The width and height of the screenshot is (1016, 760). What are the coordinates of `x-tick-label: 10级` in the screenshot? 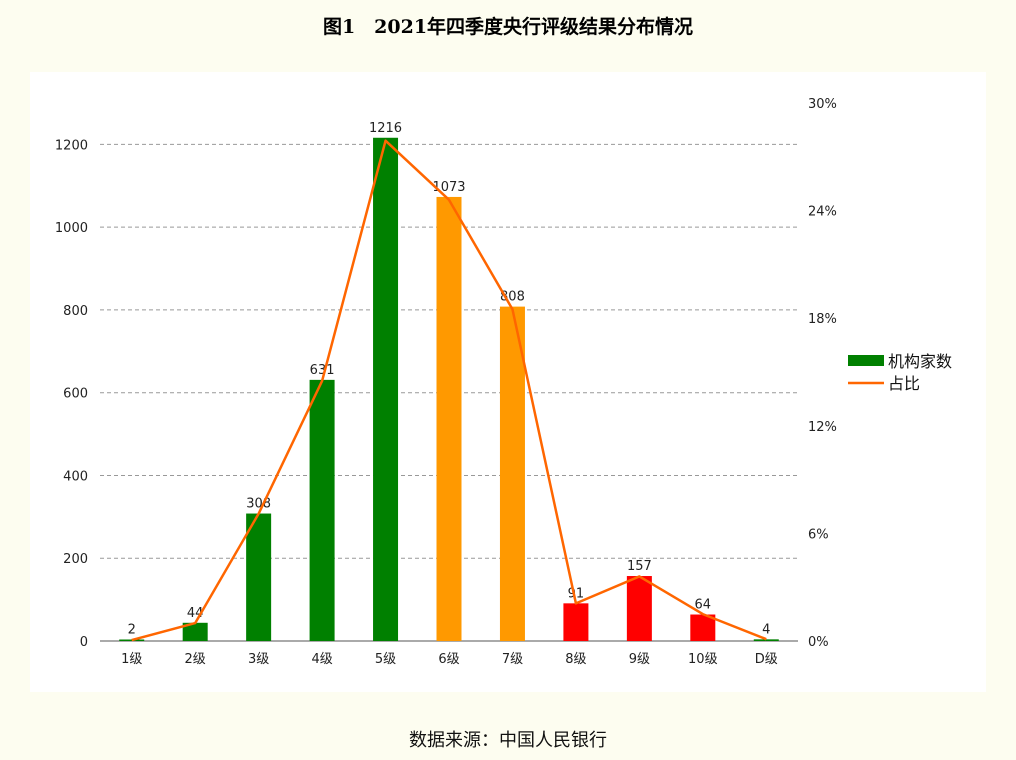 It's located at (703, 659).